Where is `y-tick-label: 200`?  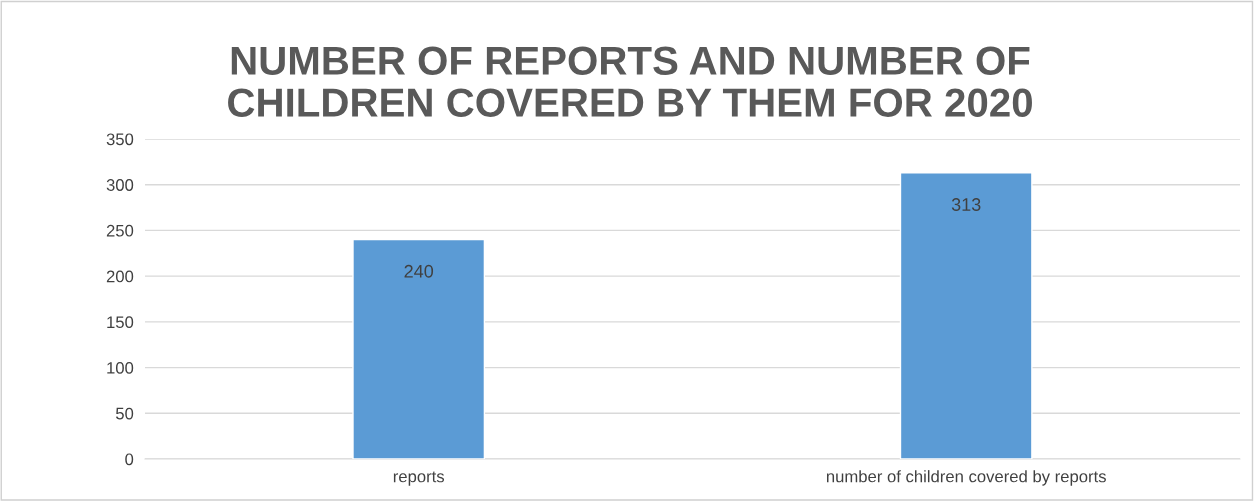 y-tick-label: 200 is located at coordinates (120, 276).